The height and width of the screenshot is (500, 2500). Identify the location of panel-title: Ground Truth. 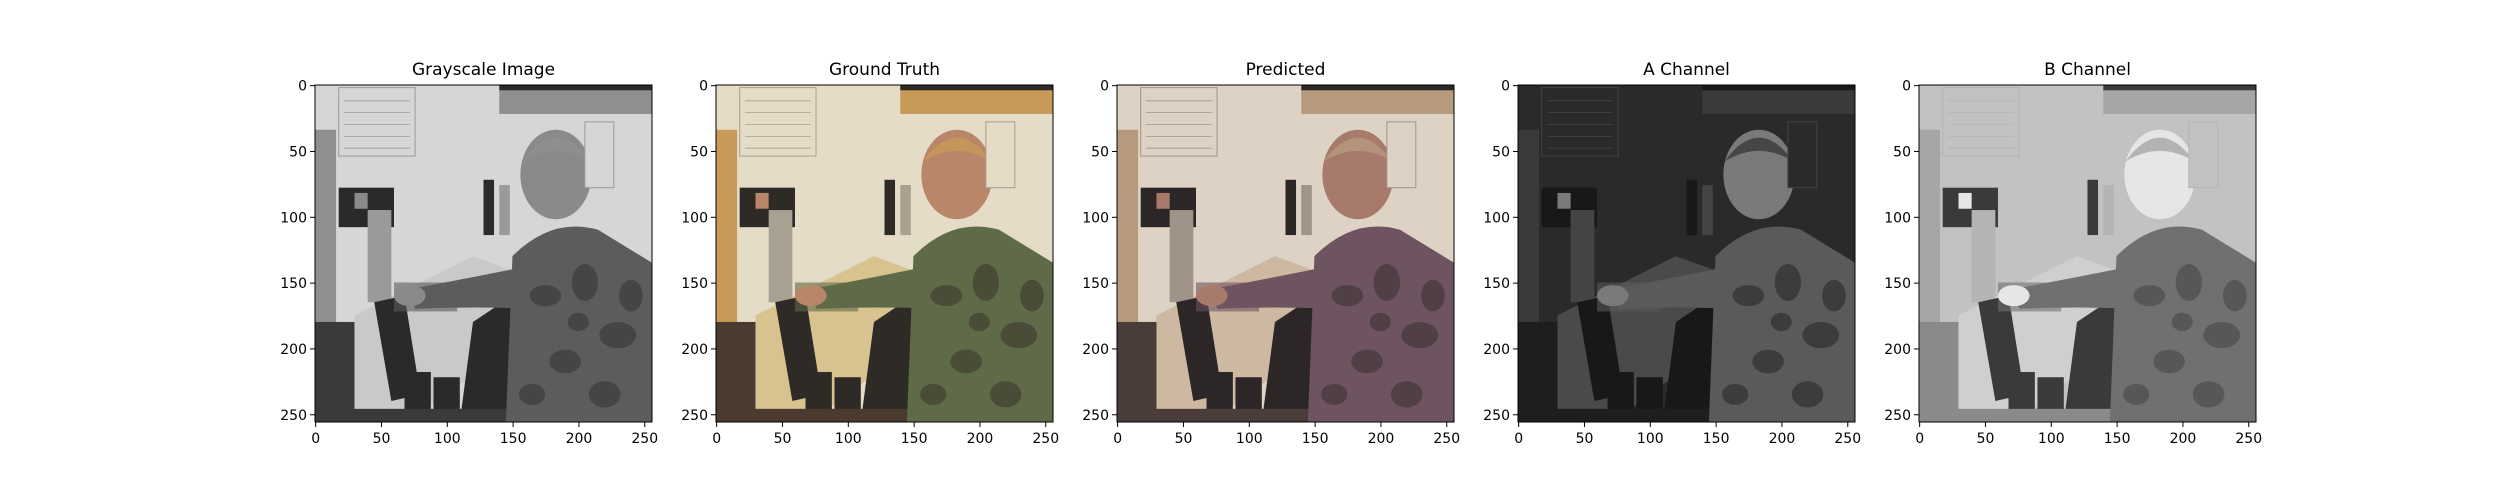
(884, 70).